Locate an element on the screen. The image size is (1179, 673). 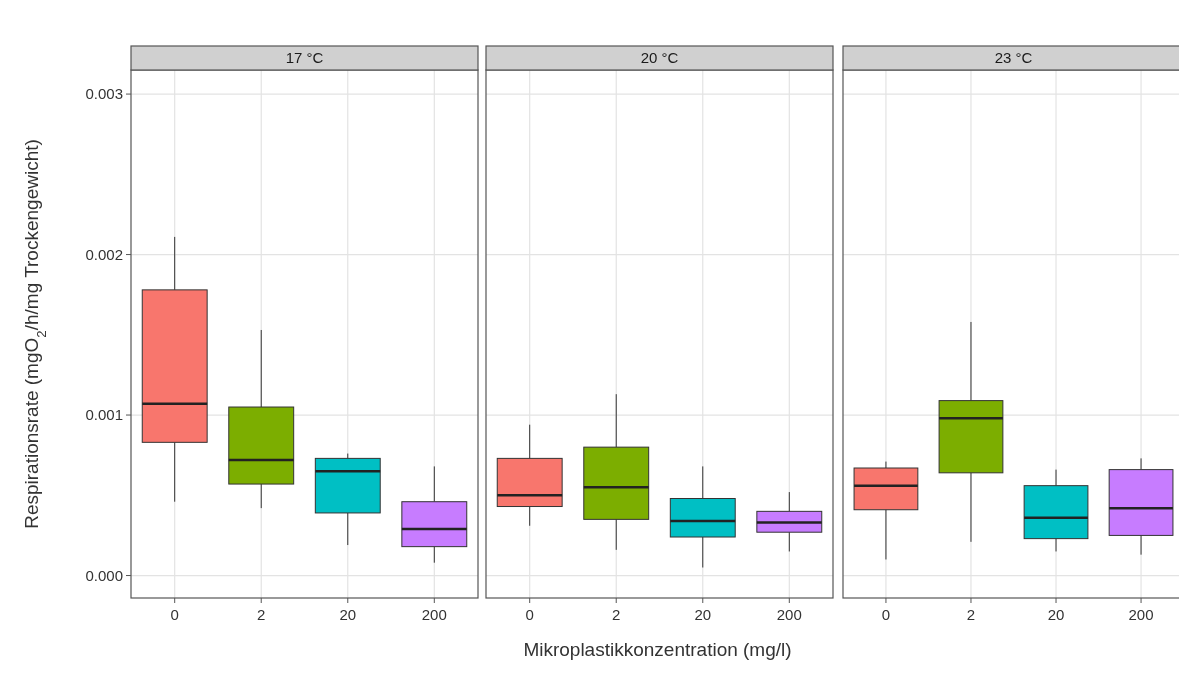
y-tick-label: 0.001 is located at coordinates (104, 415).